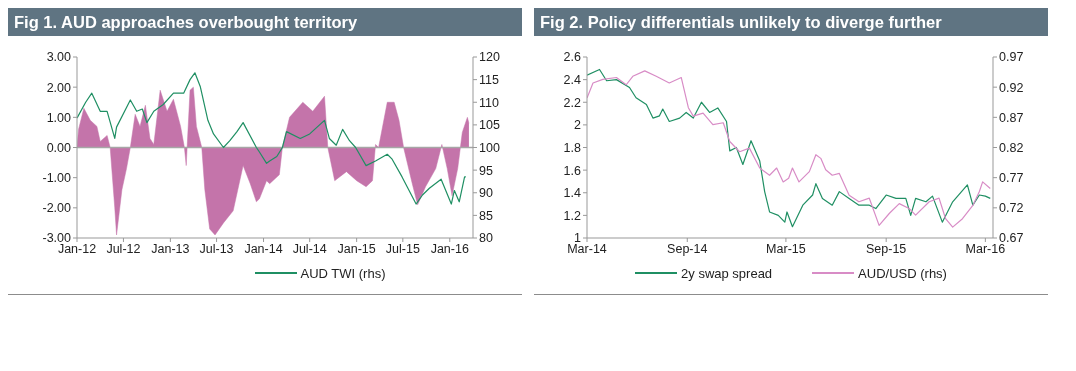  Describe the element at coordinates (572, 193) in the screenshot. I see `y-tick-label: 1.4` at that location.